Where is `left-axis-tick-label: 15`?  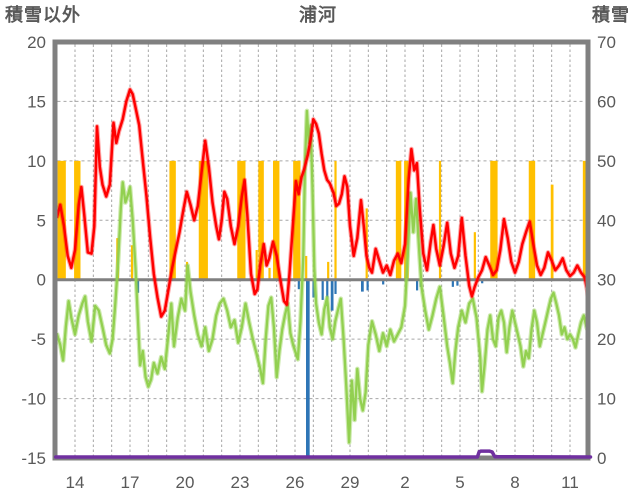
left-axis-tick-label: 15 is located at coordinates (36, 101).